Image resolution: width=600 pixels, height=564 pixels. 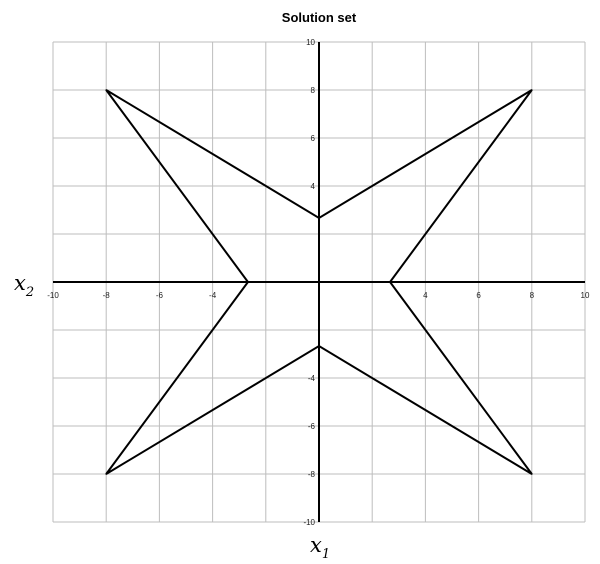 I want to click on x-axis-label-main: x, so click(x=316, y=545).